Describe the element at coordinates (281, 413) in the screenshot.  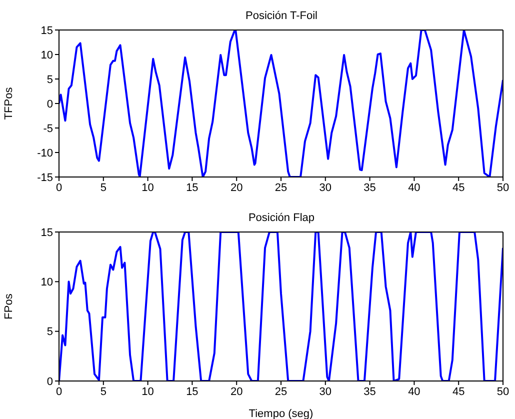
I see `x-axis-title: Tiempo (seg)` at that location.